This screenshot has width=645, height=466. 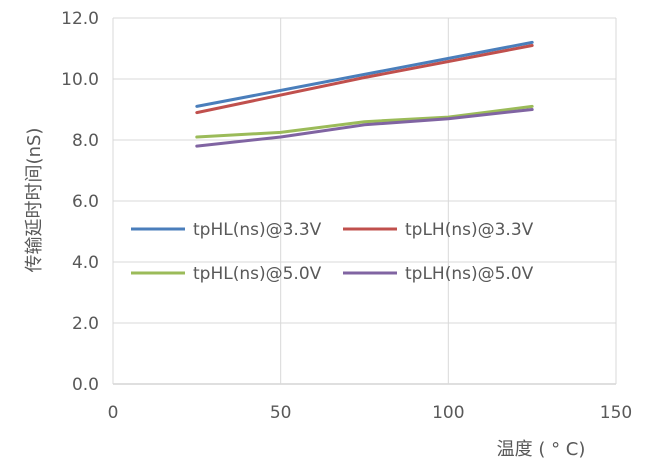 I want to click on y-axis-title: 传输延时时间(nS), so click(x=34, y=200).